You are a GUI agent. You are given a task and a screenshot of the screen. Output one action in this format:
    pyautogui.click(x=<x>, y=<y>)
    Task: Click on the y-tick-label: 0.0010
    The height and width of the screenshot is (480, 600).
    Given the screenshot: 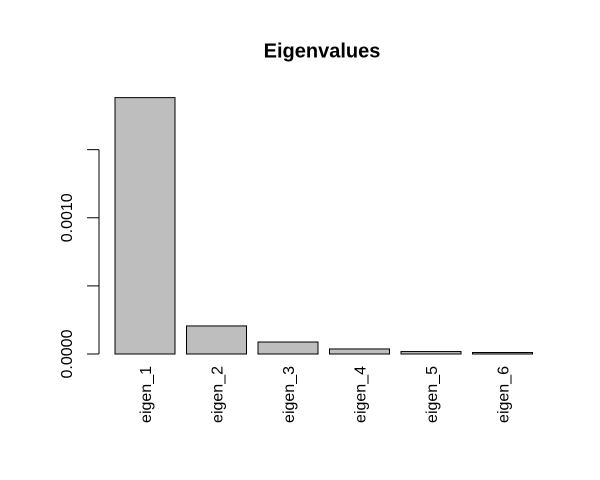 What is the action you would take?
    pyautogui.click(x=67, y=217)
    